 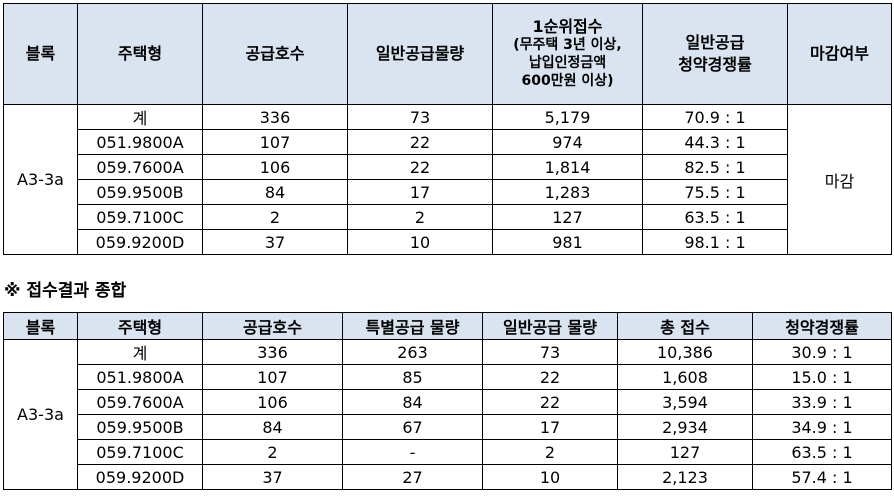 What do you see at coordinates (140, 142) in the screenshot?
I see `type-cell: 051.9800A` at bounding box center [140, 142].